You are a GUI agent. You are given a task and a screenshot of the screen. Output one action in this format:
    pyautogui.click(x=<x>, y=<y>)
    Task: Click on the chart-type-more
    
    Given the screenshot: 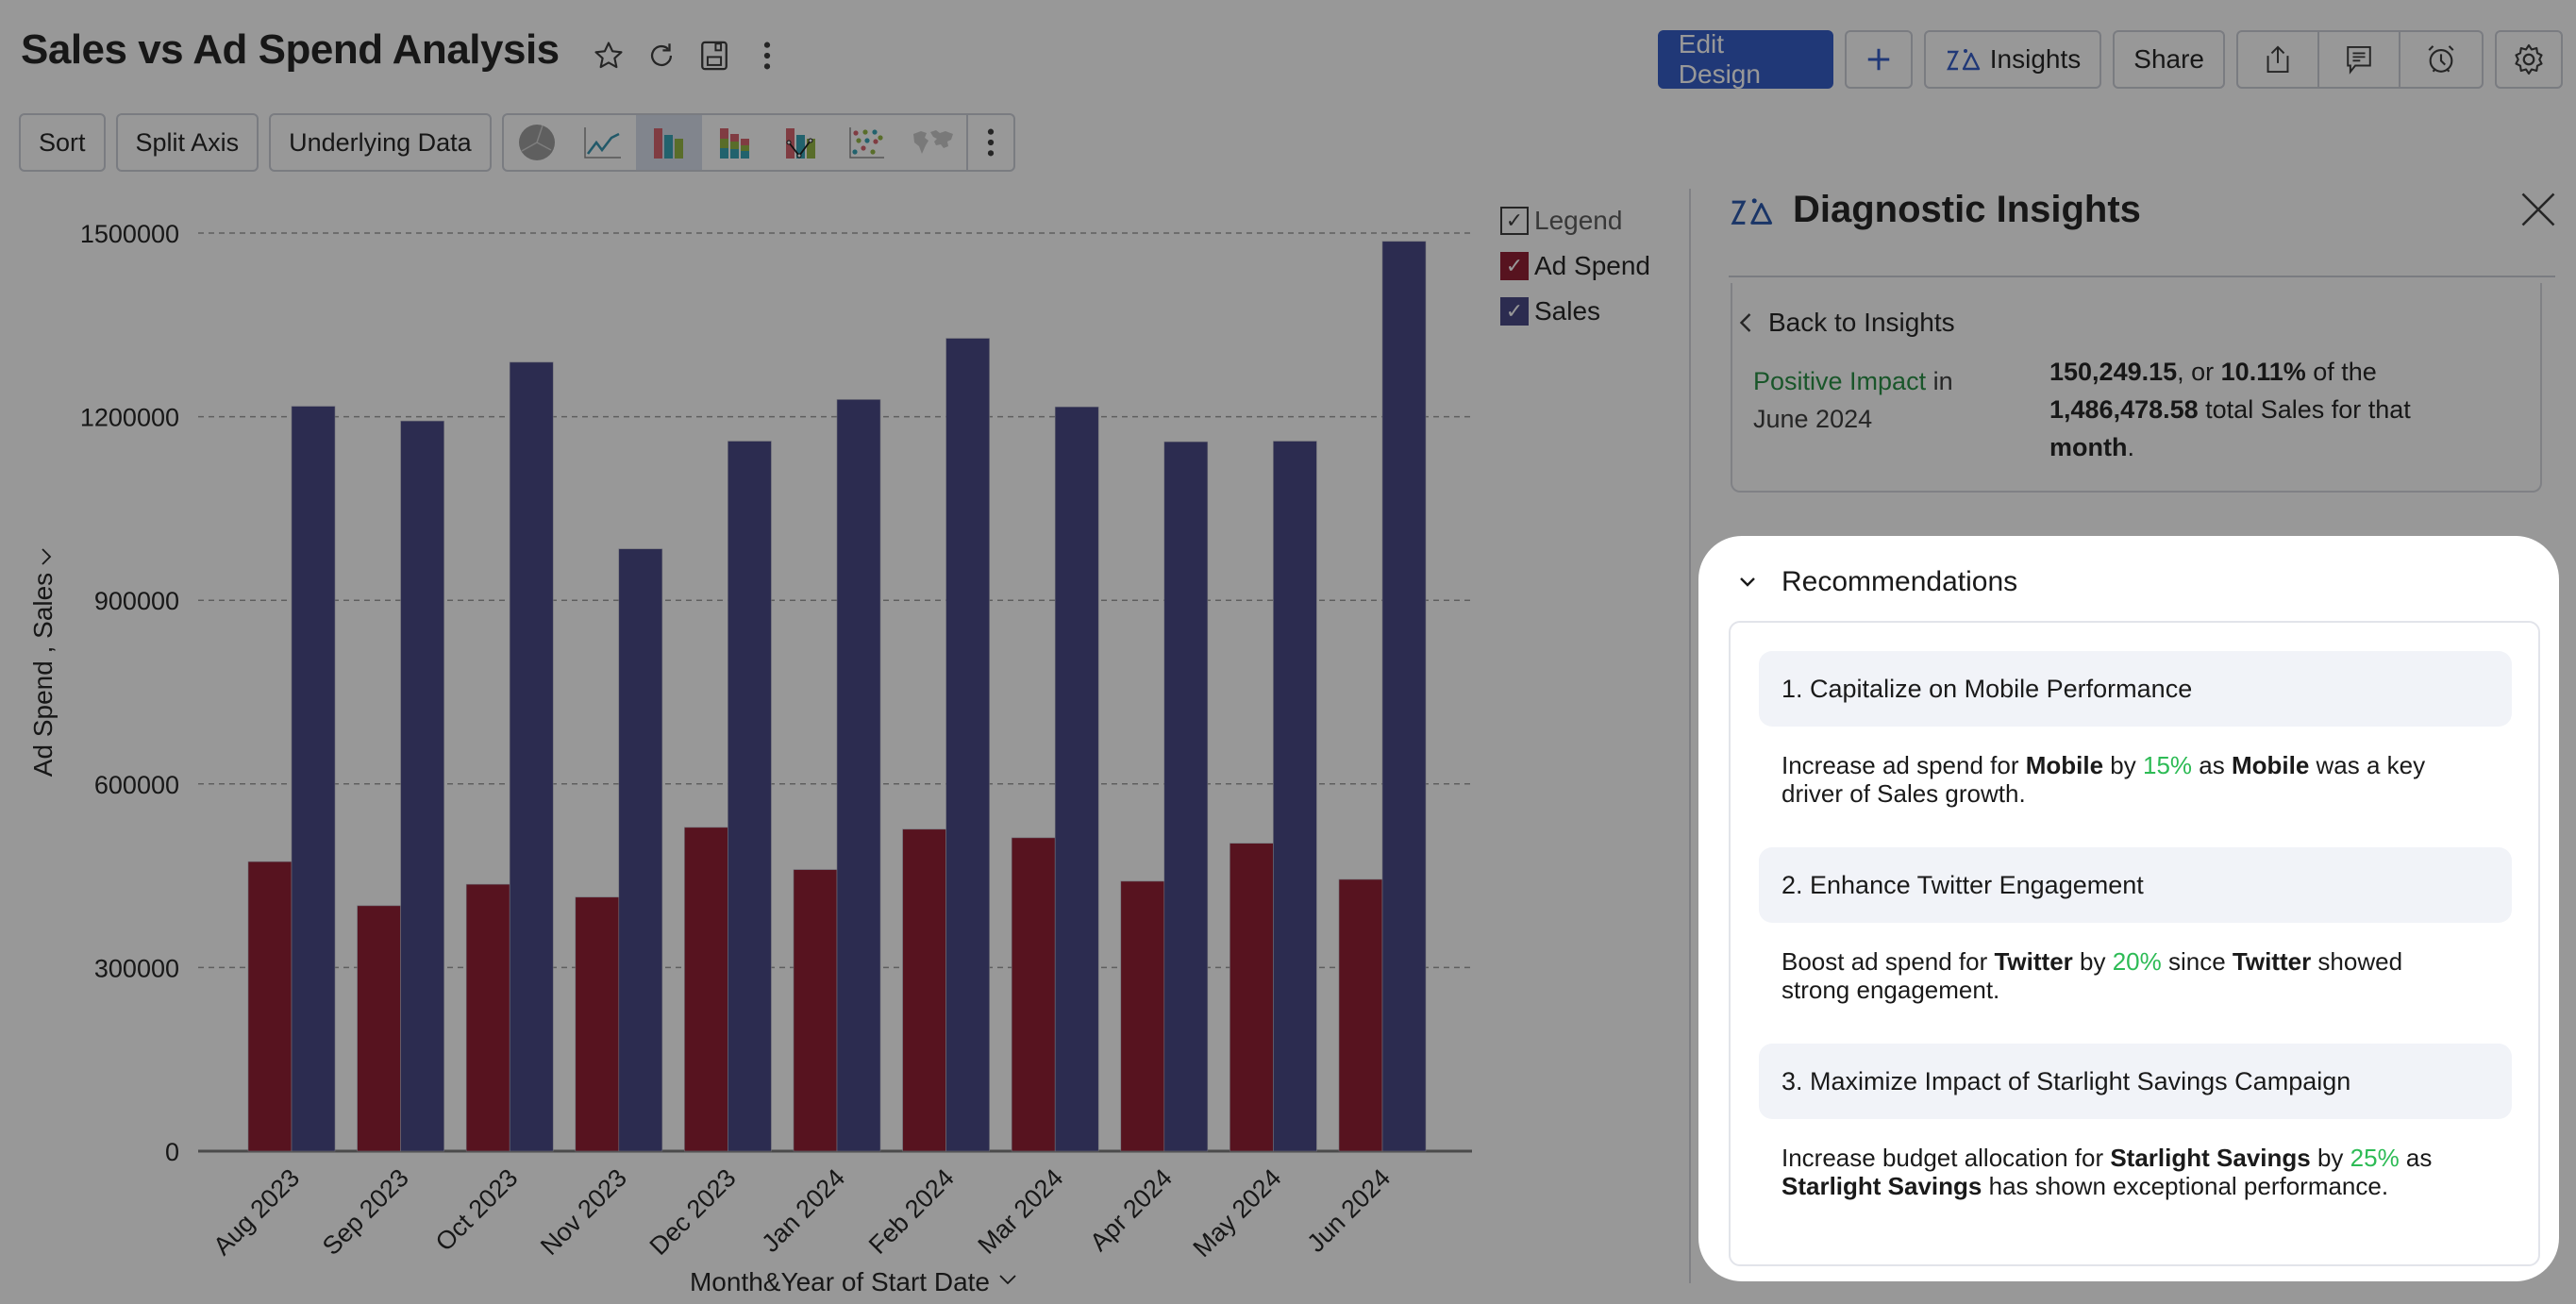 What is the action you would take?
    pyautogui.click(x=989, y=142)
    